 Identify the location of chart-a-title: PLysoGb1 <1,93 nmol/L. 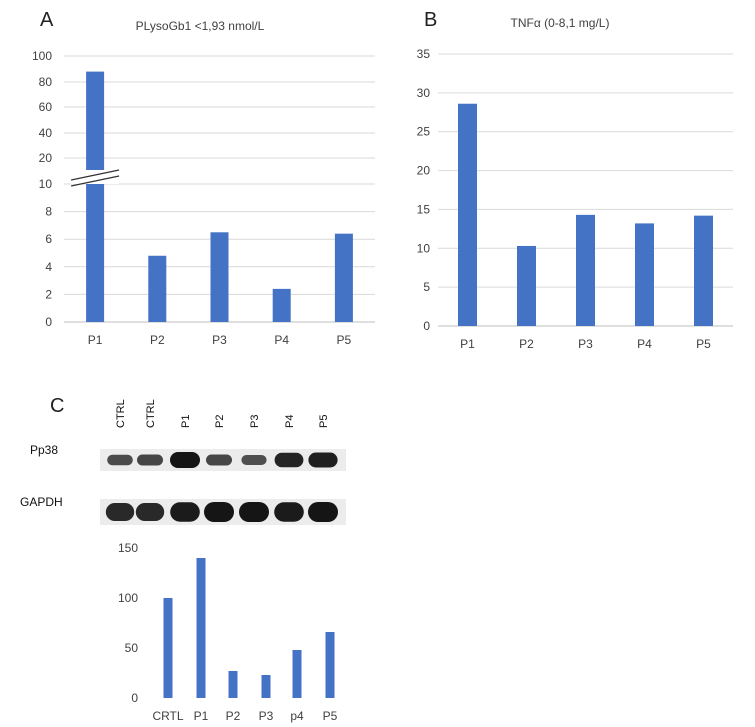
(200, 26).